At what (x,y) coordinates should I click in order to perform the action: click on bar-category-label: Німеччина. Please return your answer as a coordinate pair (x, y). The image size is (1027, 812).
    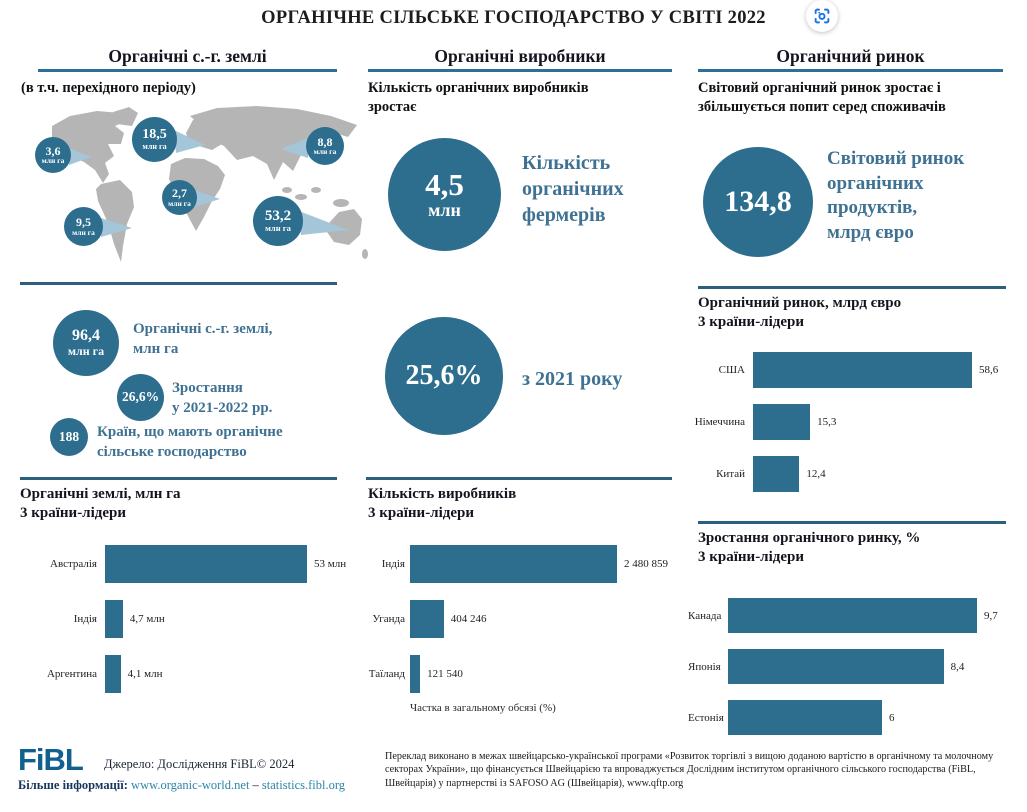
    Looking at the image, I should click on (719, 422).